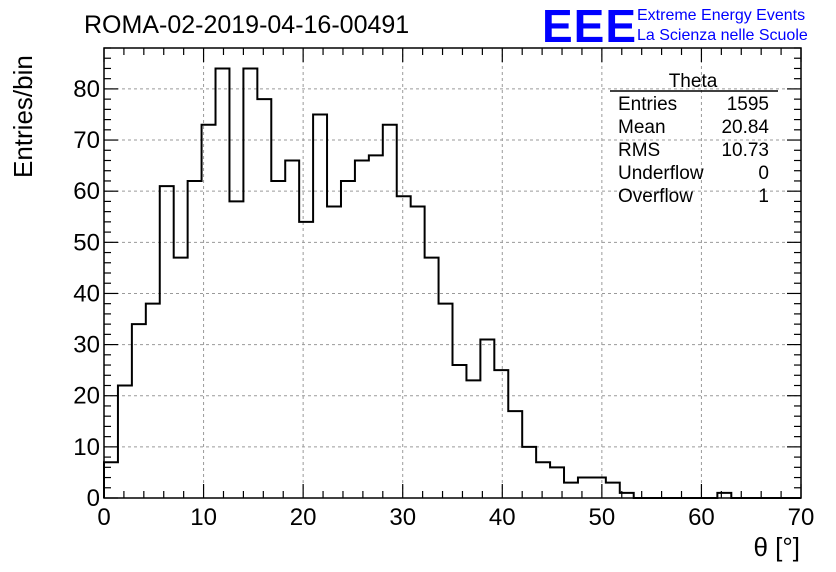  Describe the element at coordinates (103, 517) in the screenshot. I see `x-tick-label: 0` at that location.